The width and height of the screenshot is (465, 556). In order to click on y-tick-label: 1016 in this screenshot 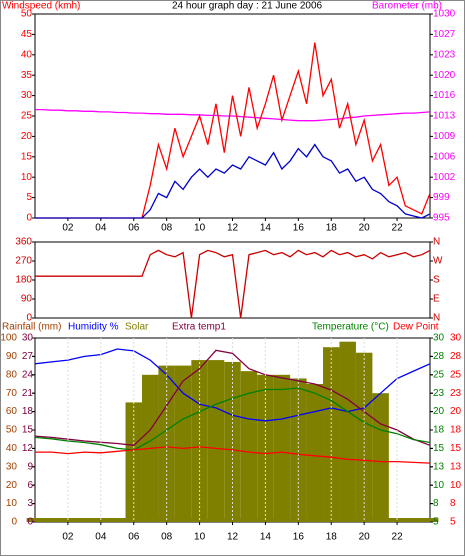, I will do `click(444, 95)`.